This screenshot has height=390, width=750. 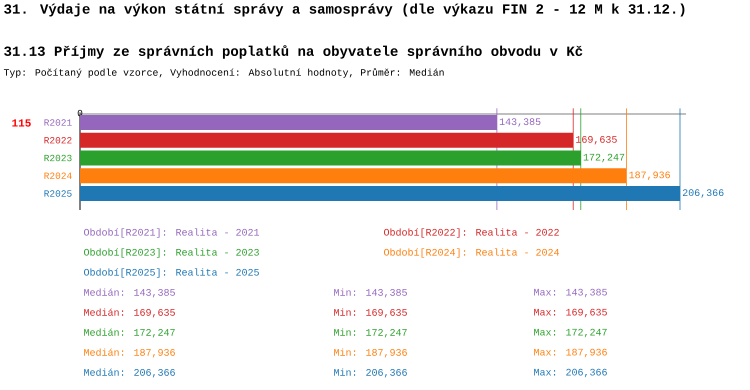 I want to click on chart-title: 31. Výdaje na výkon státní správy a samosprávy (dle výkazu FIN 2 - 12 M k 31.12.), so click(x=344, y=10).